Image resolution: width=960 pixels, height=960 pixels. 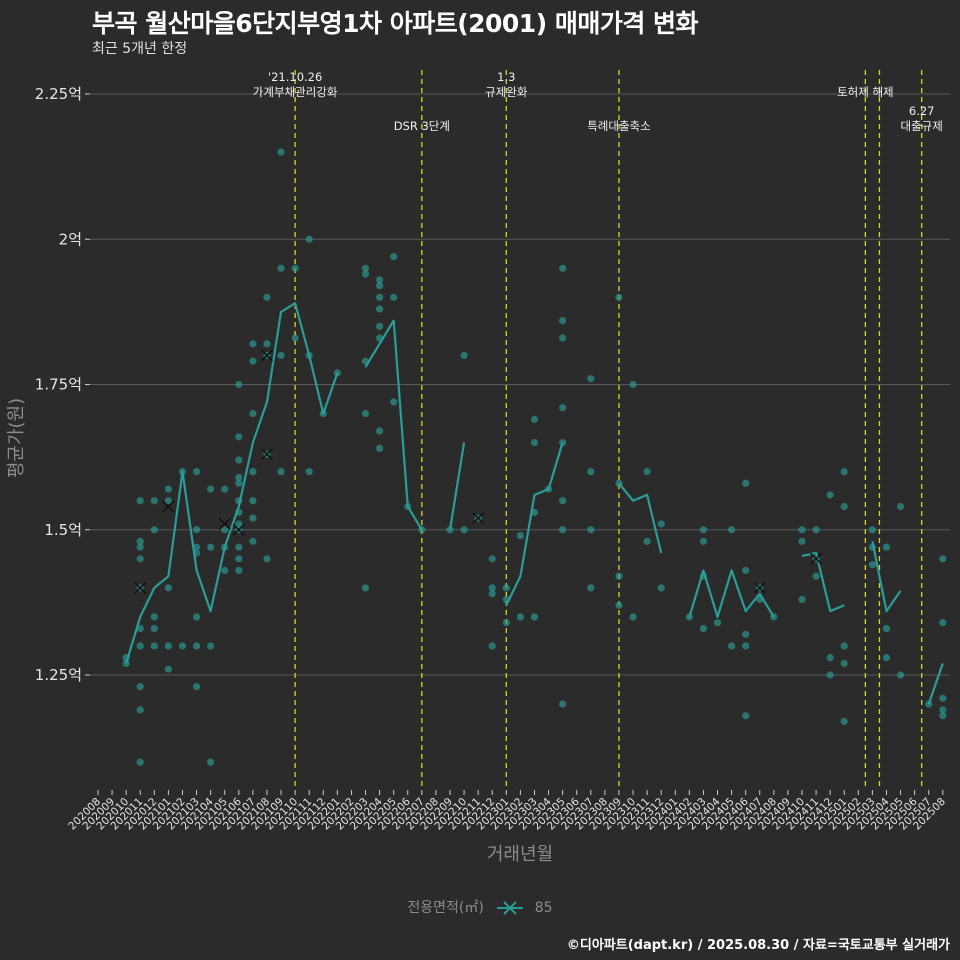 What do you see at coordinates (510, 908) in the screenshot?
I see `legend-key-icon` at bounding box center [510, 908].